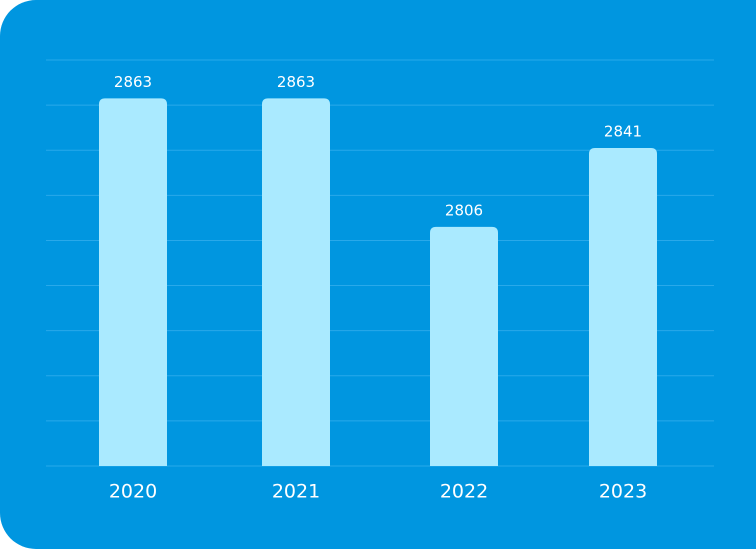 Image resolution: width=756 pixels, height=549 pixels. Describe the element at coordinates (623, 131) in the screenshot. I see `value-label: 2841` at that location.